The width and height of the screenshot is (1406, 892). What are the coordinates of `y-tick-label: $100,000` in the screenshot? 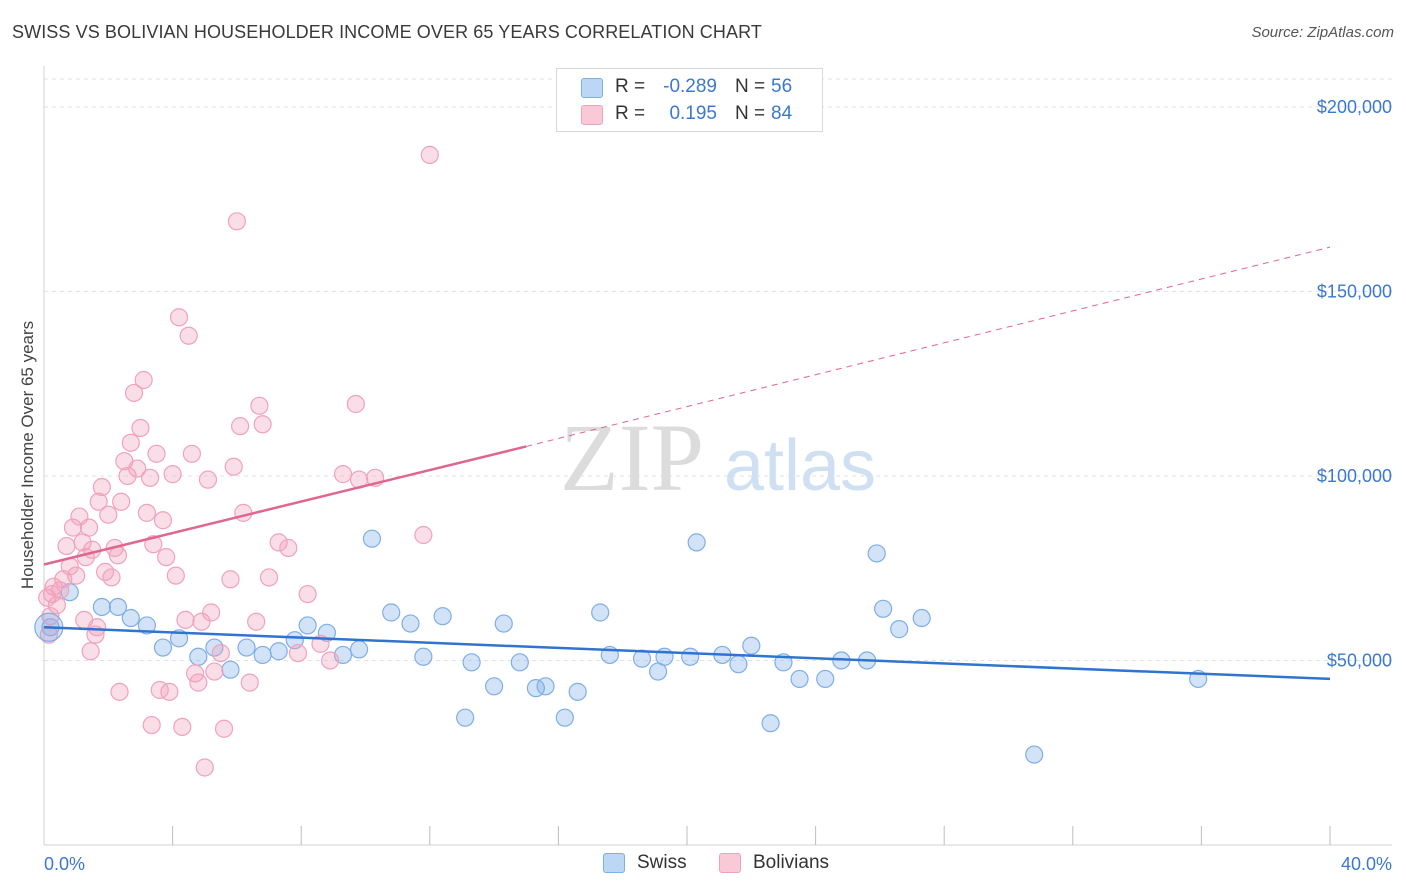 It's located at (1354, 476).